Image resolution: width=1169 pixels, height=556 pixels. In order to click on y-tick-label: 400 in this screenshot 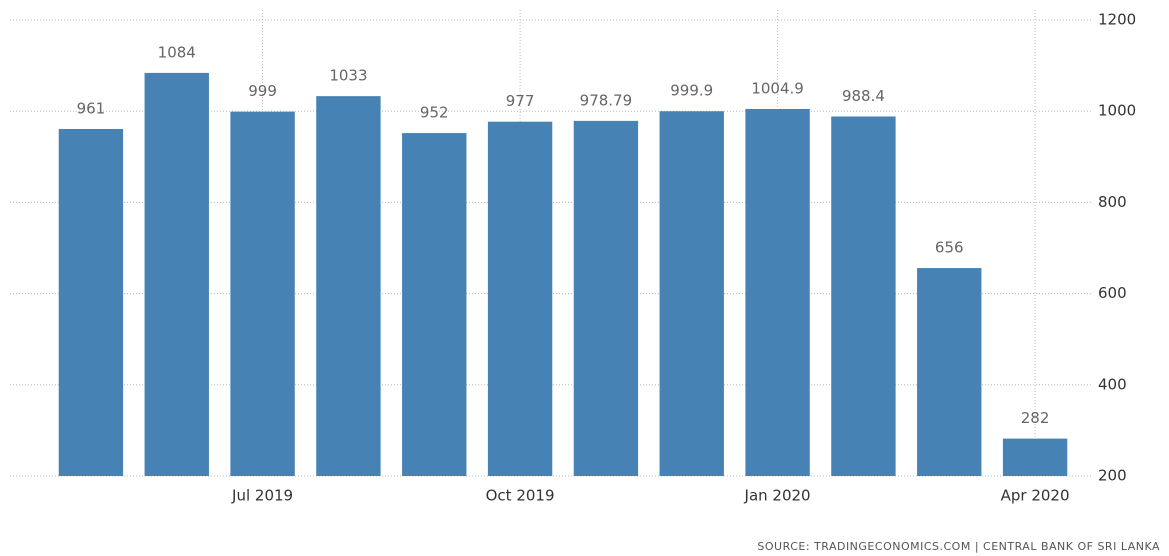, I will do `click(1112, 384)`.